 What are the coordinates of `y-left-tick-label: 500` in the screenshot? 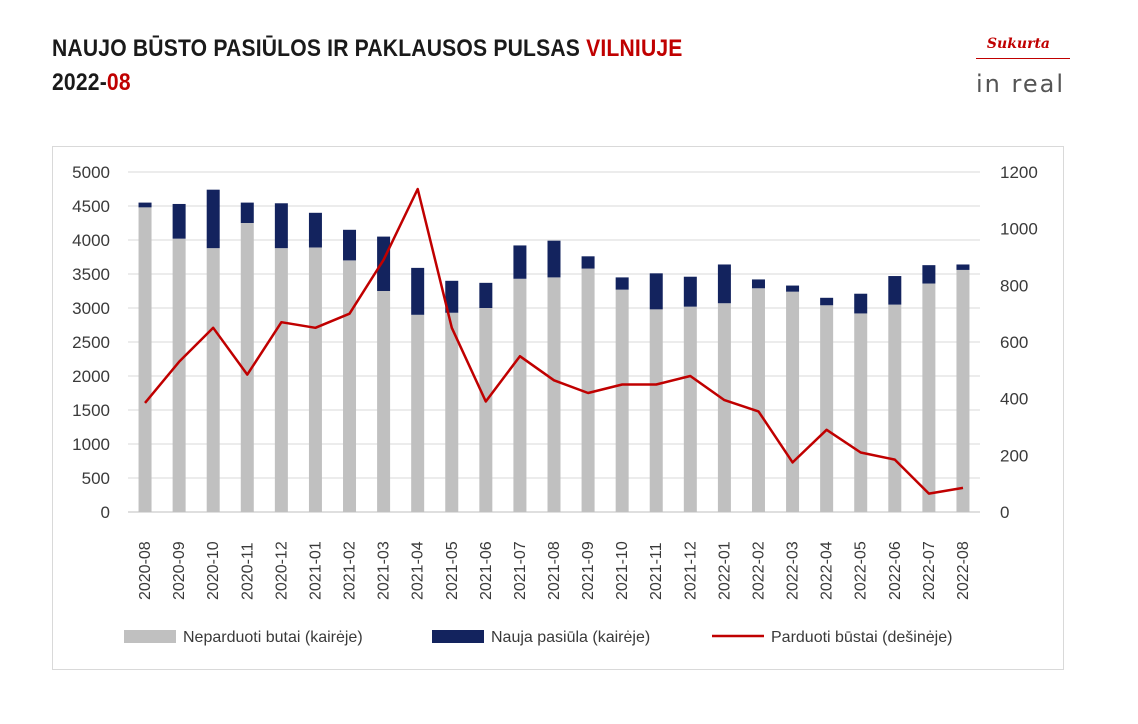 It's located at (96, 478).